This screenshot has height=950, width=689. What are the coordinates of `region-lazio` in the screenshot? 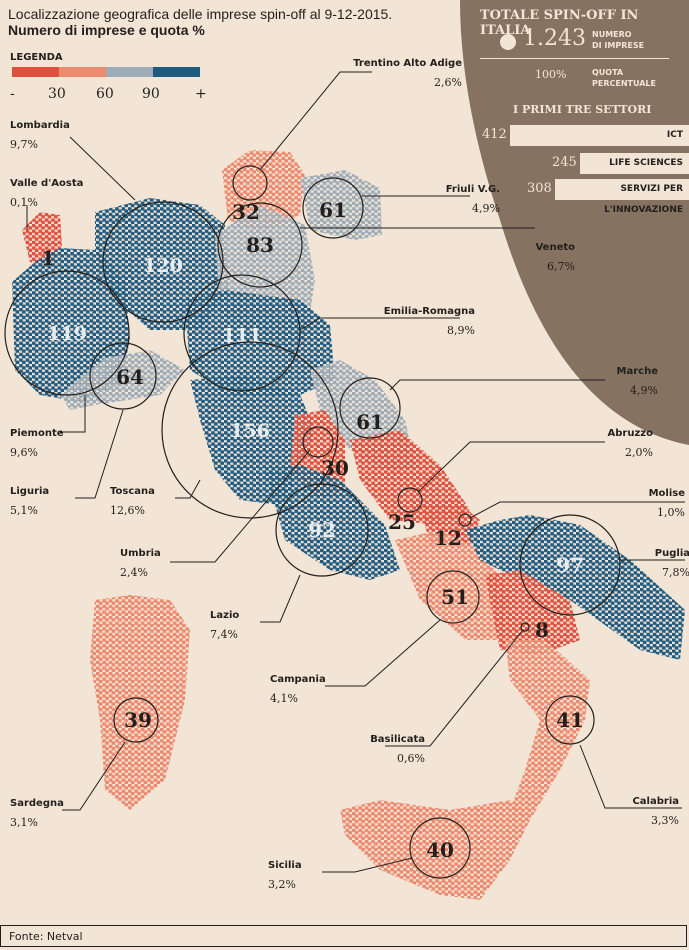 It's located at (332, 522).